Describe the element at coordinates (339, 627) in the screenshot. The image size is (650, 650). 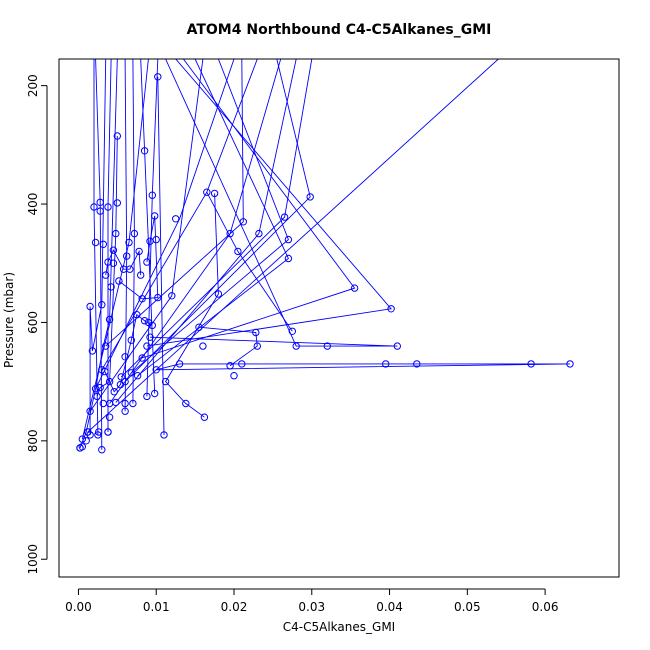
I see `x-axis-label: C4-C5Alkanes_GMI` at that location.